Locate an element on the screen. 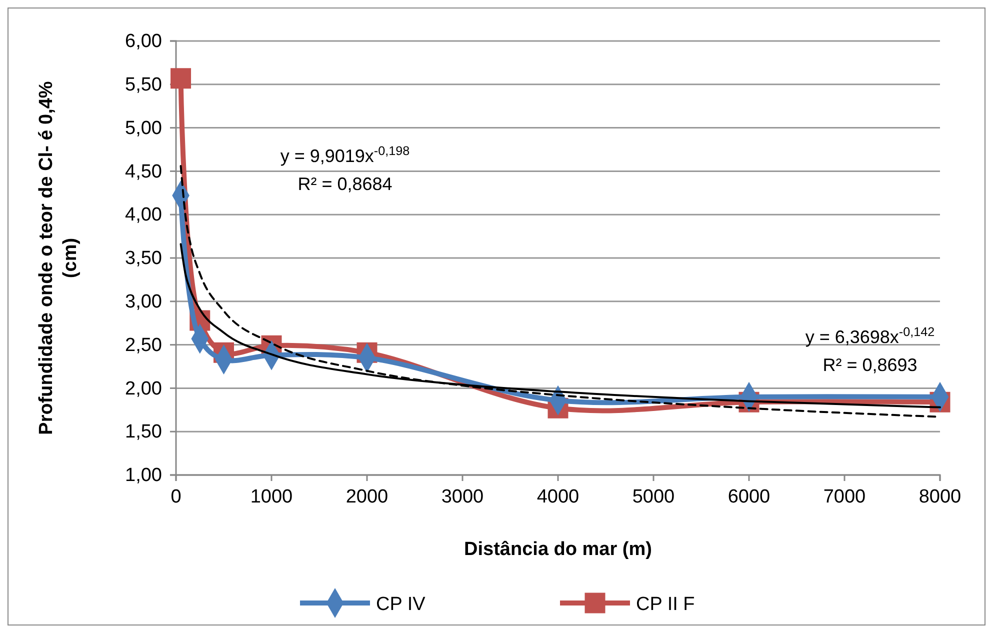  x-tick-label: 3000 is located at coordinates (462, 497).